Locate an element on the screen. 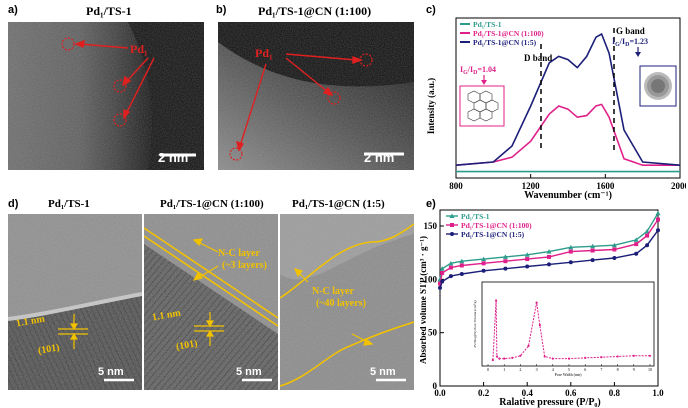 The width and height of the screenshot is (688, 408). inset-xtick-label-2: 2 is located at coordinates (520, 369).